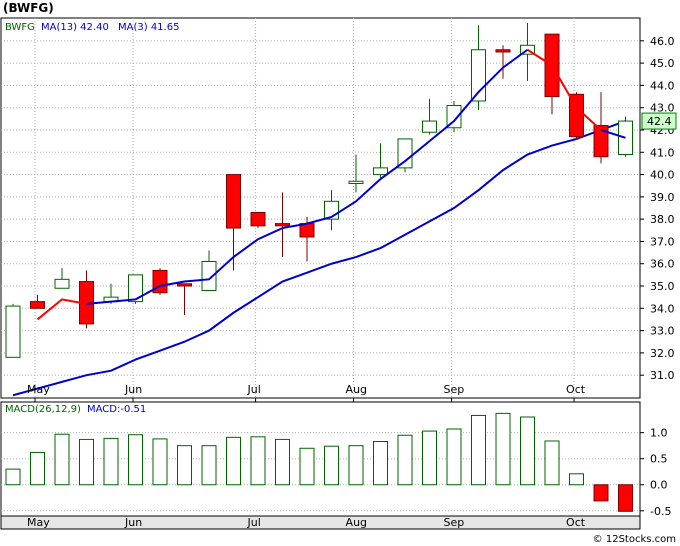 The width and height of the screenshot is (680, 546). I want to click on macd-month-label: May, so click(38, 522).